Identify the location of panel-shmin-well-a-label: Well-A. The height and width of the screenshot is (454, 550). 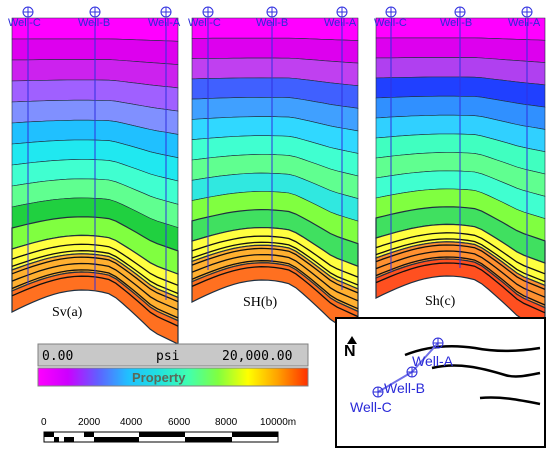
(524, 23).